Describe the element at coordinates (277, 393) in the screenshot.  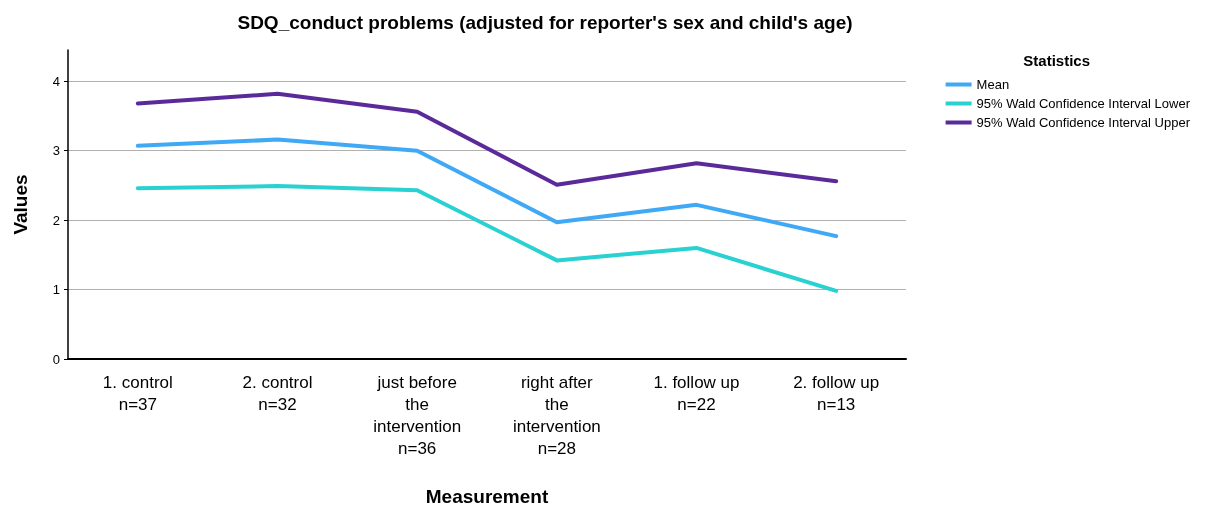
I see `x-tick-label: 2. control n=32` at that location.